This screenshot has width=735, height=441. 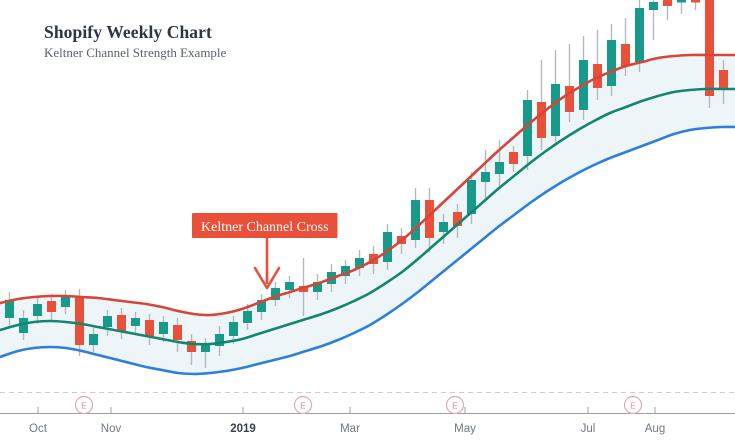 I want to click on annotation-box, so click(x=265, y=225).